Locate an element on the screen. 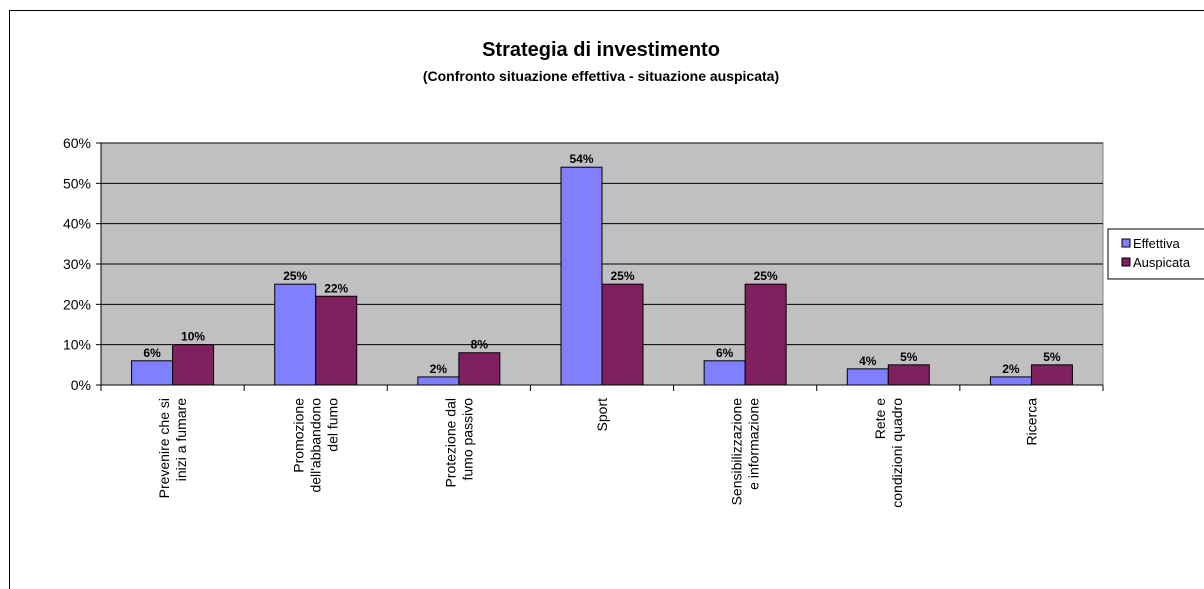 The width and height of the screenshot is (1204, 589). data-label: 22% is located at coordinates (336, 288).